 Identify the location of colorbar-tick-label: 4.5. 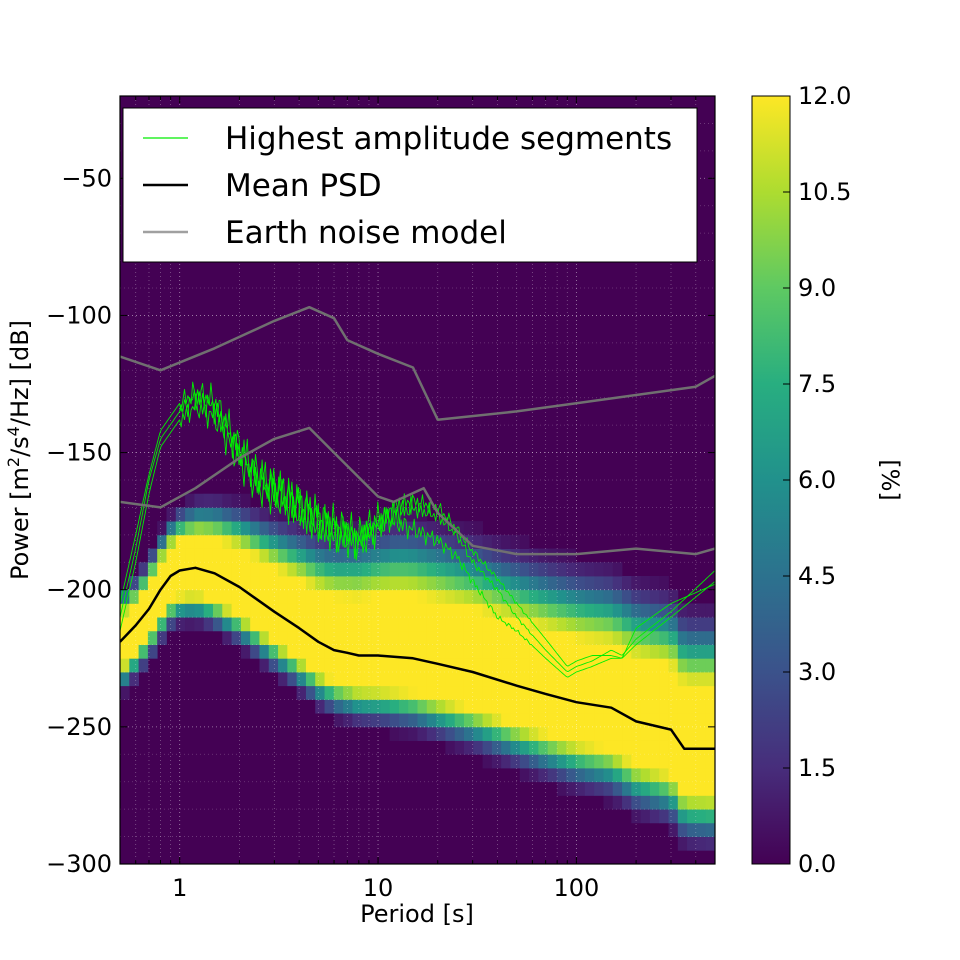
(817, 576).